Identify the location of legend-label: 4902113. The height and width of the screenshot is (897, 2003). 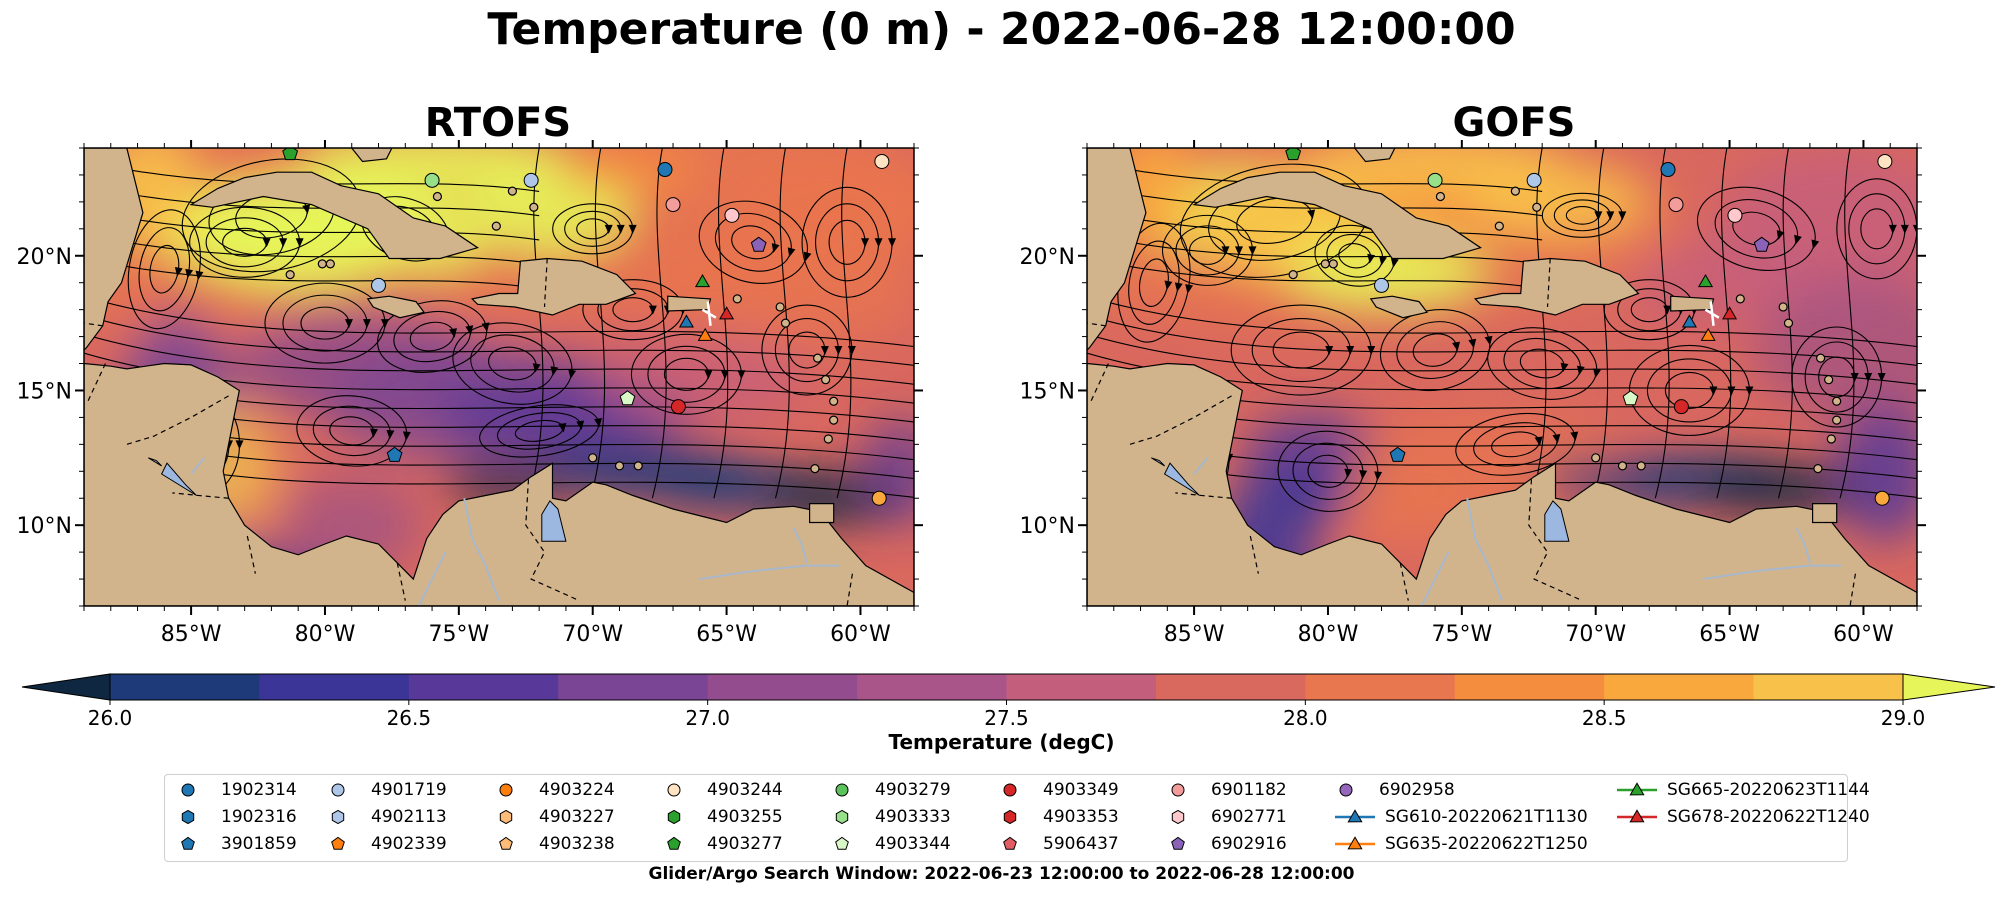
(409, 817).